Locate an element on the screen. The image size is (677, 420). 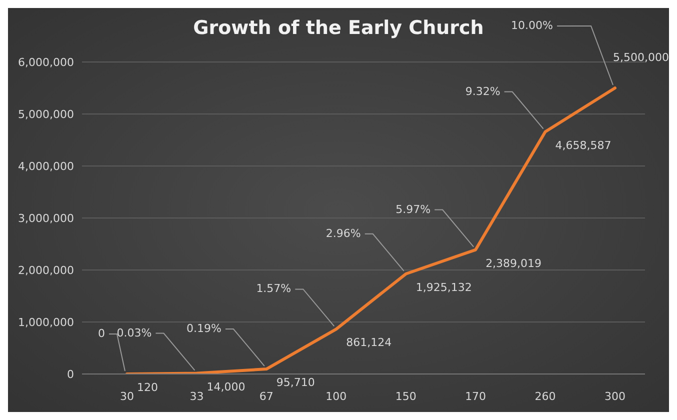
data-label: 120 is located at coordinates (147, 387).